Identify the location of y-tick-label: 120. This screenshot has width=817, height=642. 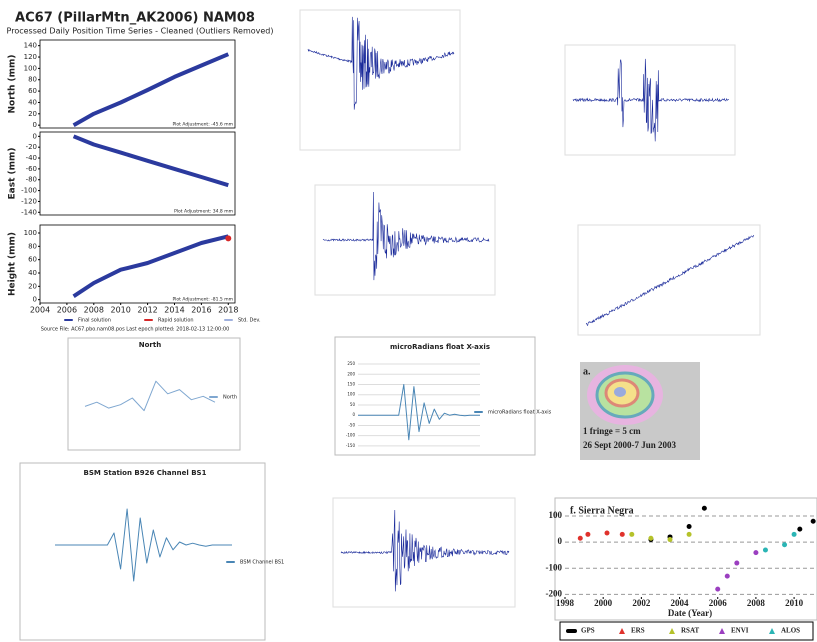
(30, 57).